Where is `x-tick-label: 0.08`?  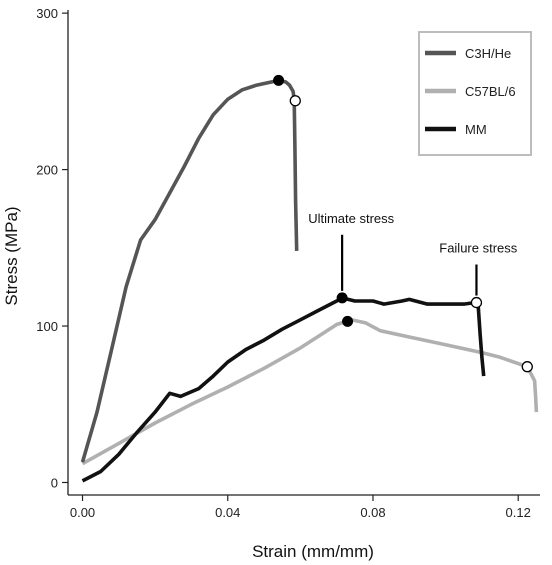
x-tick-label: 0.08 is located at coordinates (372, 512).